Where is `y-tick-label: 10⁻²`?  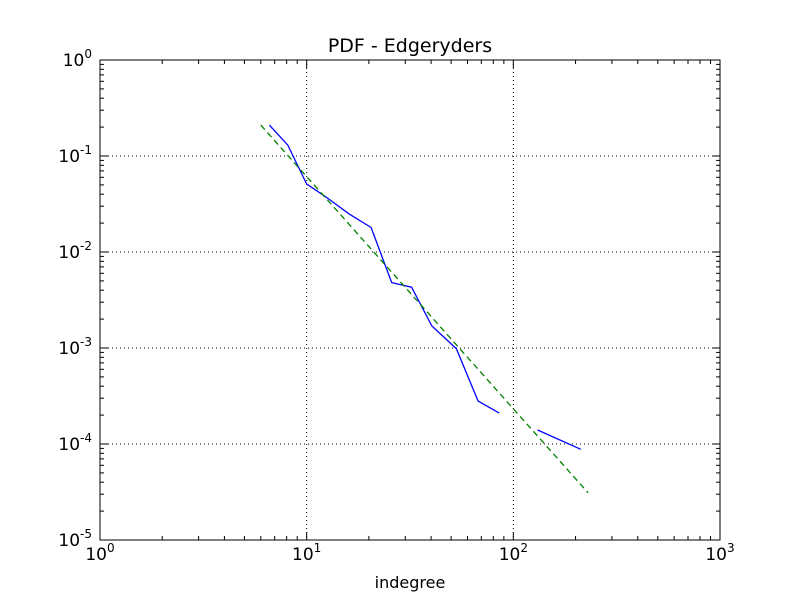 y-tick-label: 10⁻² is located at coordinates (75, 251).